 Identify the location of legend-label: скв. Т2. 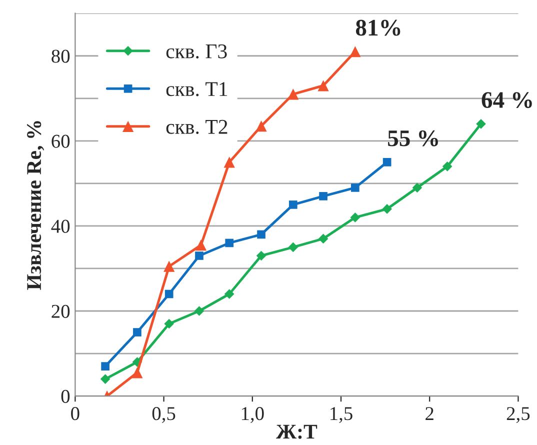
(197, 127).